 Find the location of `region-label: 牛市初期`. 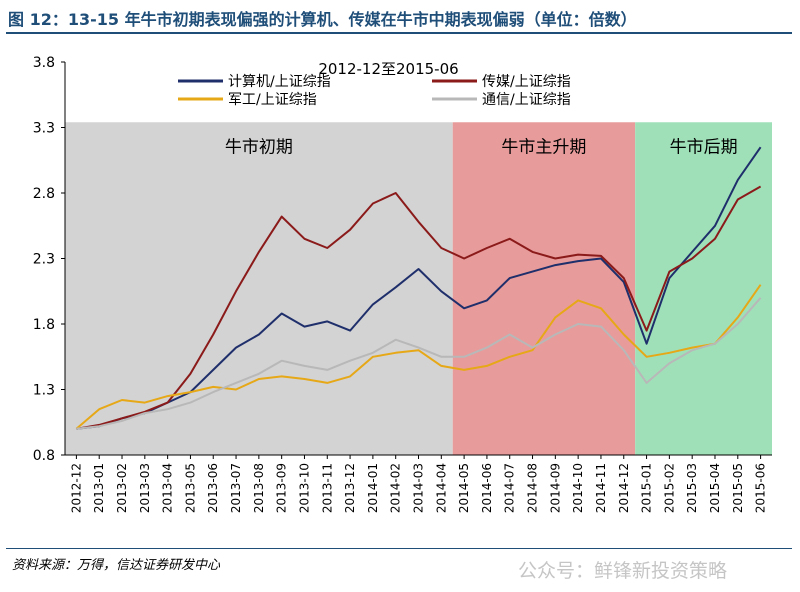

region-label: 牛市初期 is located at coordinates (259, 147).